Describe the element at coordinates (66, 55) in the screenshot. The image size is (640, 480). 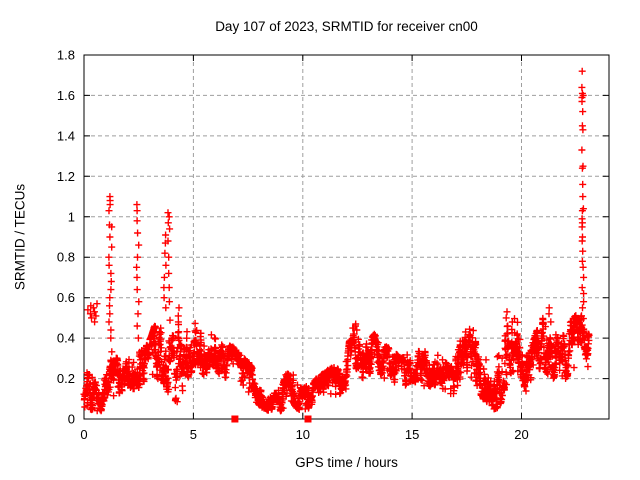
I see `y-tick-label: 1.8` at that location.